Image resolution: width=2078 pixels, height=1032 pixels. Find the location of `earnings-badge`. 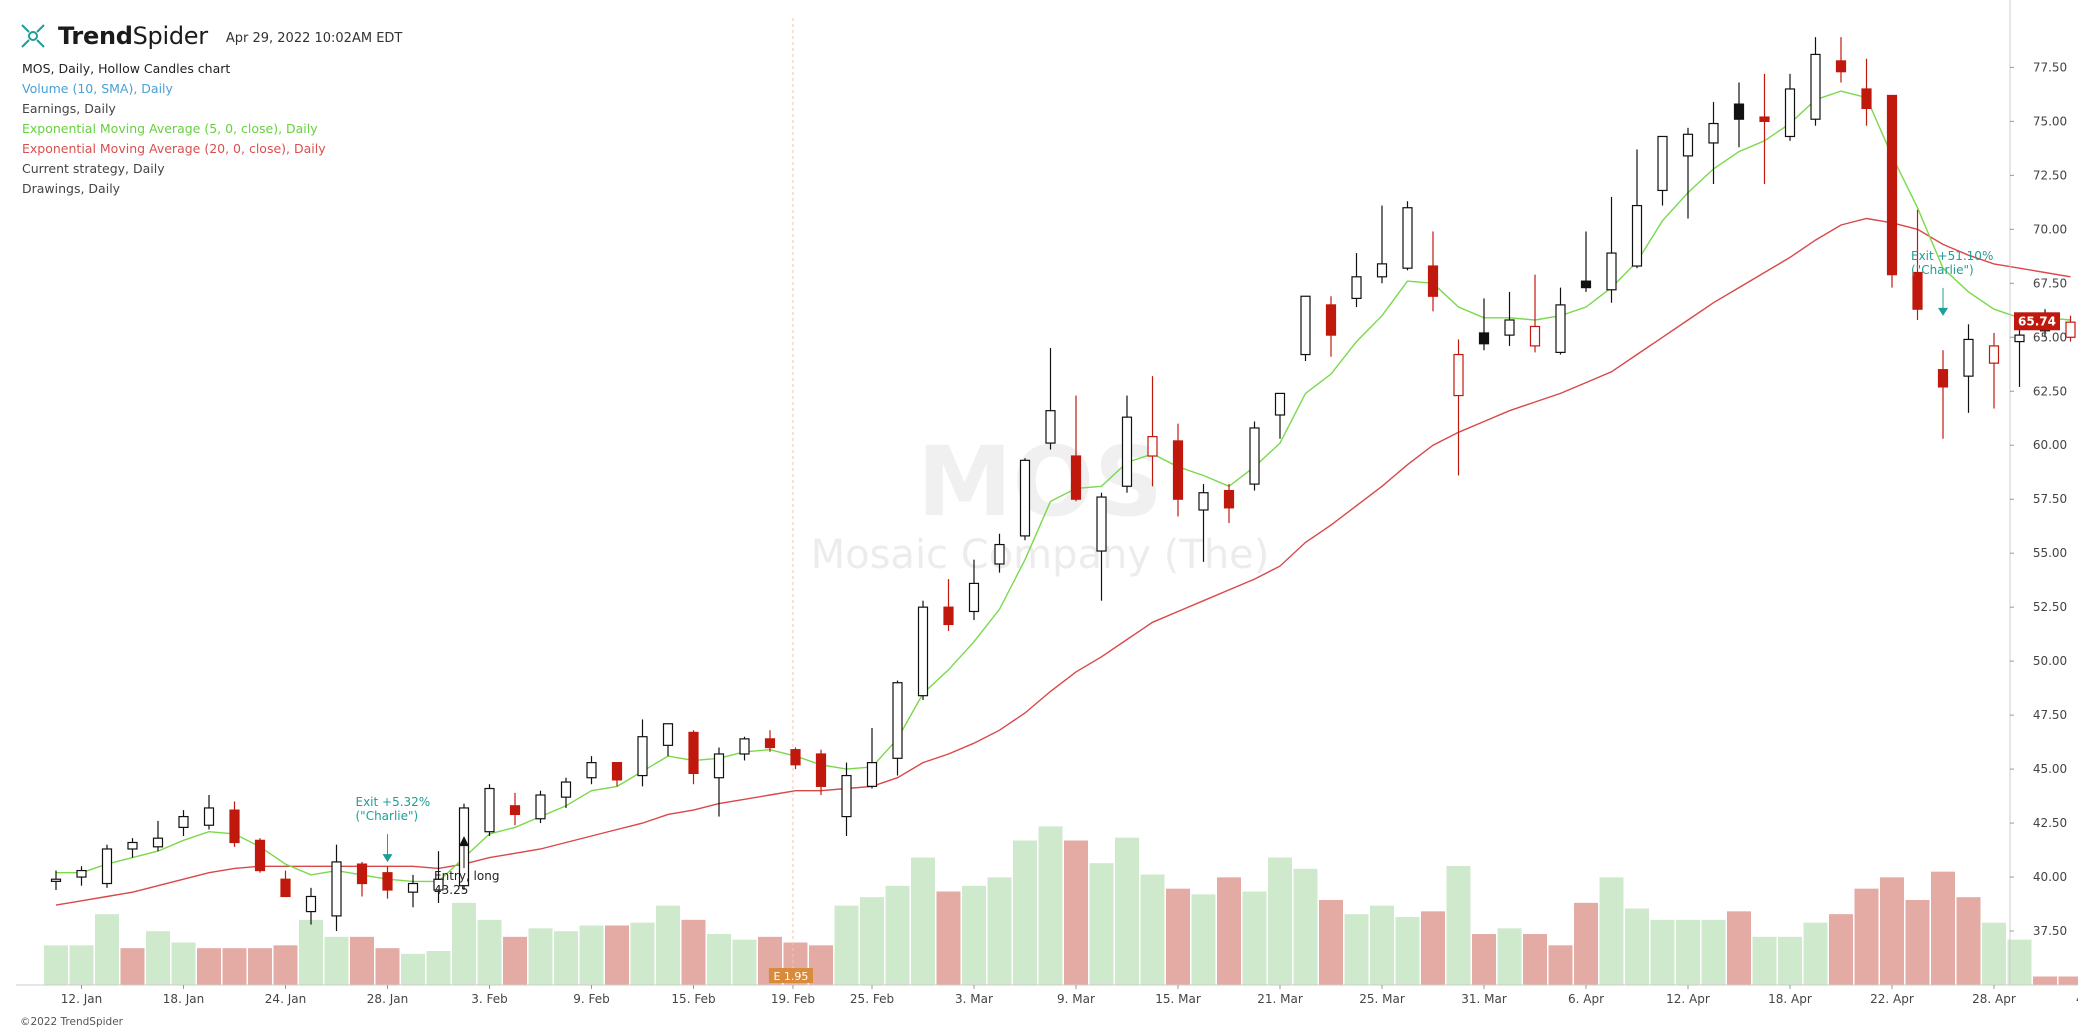

earnings-badge is located at coordinates (790, 975).